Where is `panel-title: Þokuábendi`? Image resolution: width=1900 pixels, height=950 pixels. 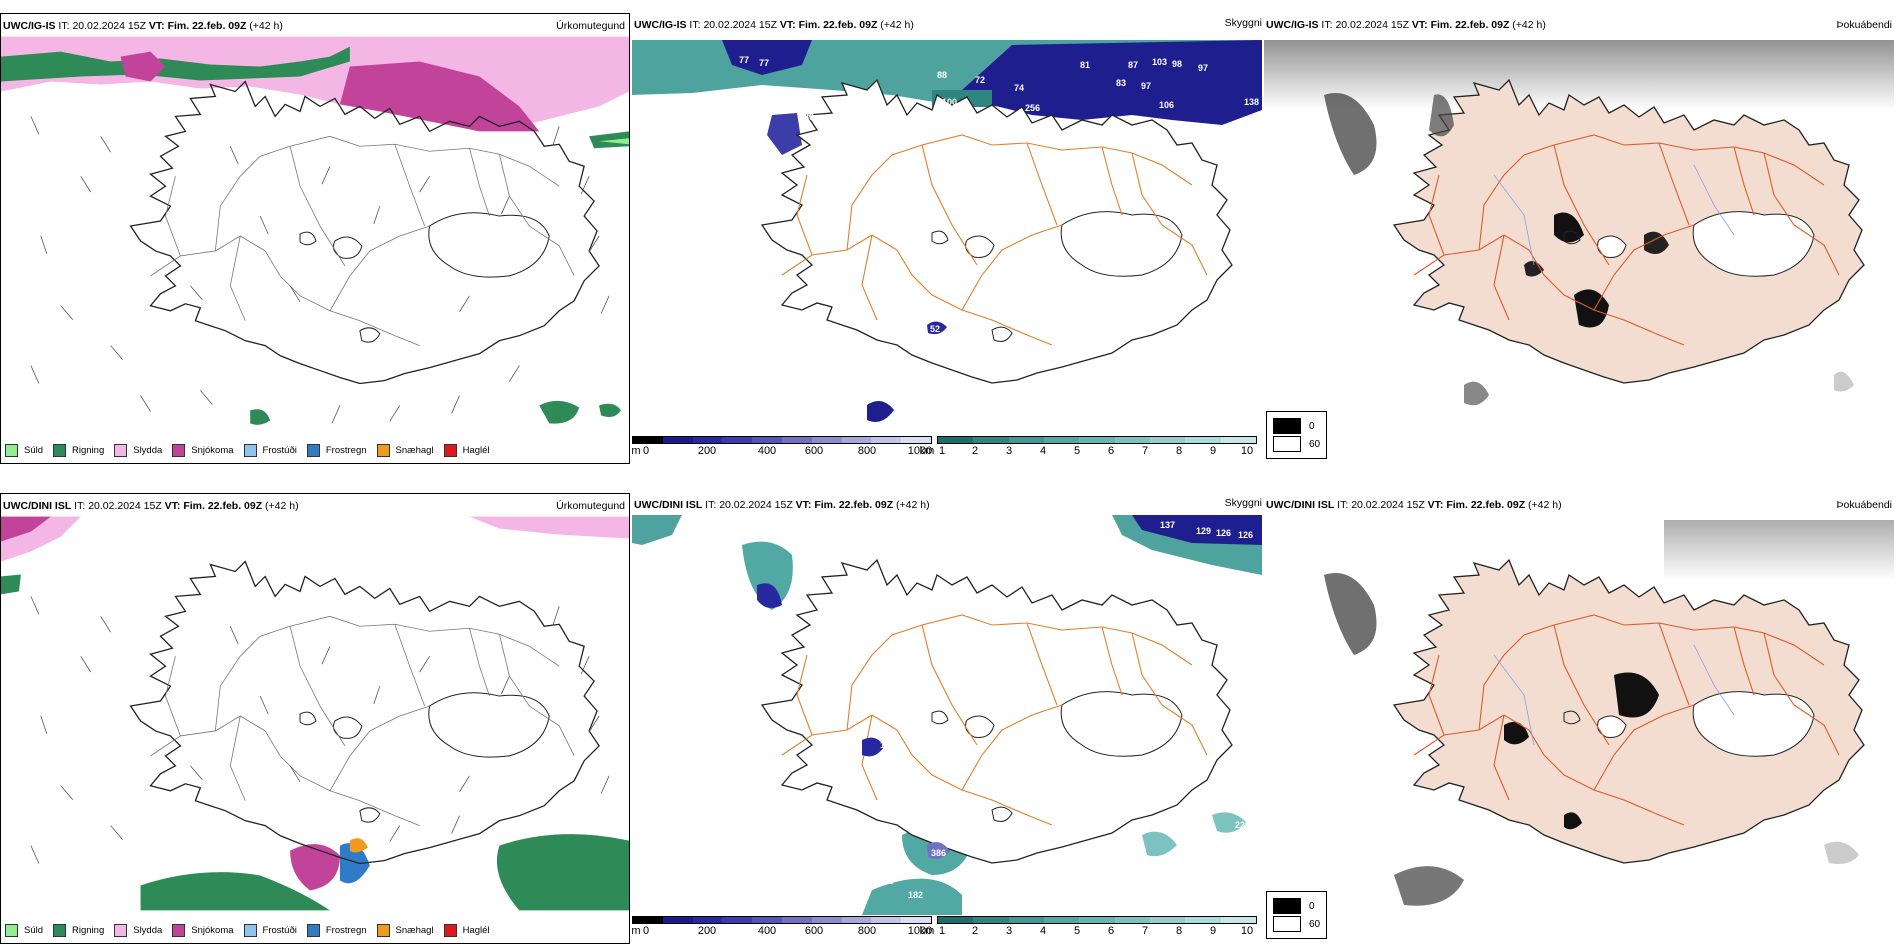 panel-title: Þokuábendi is located at coordinates (1864, 505).